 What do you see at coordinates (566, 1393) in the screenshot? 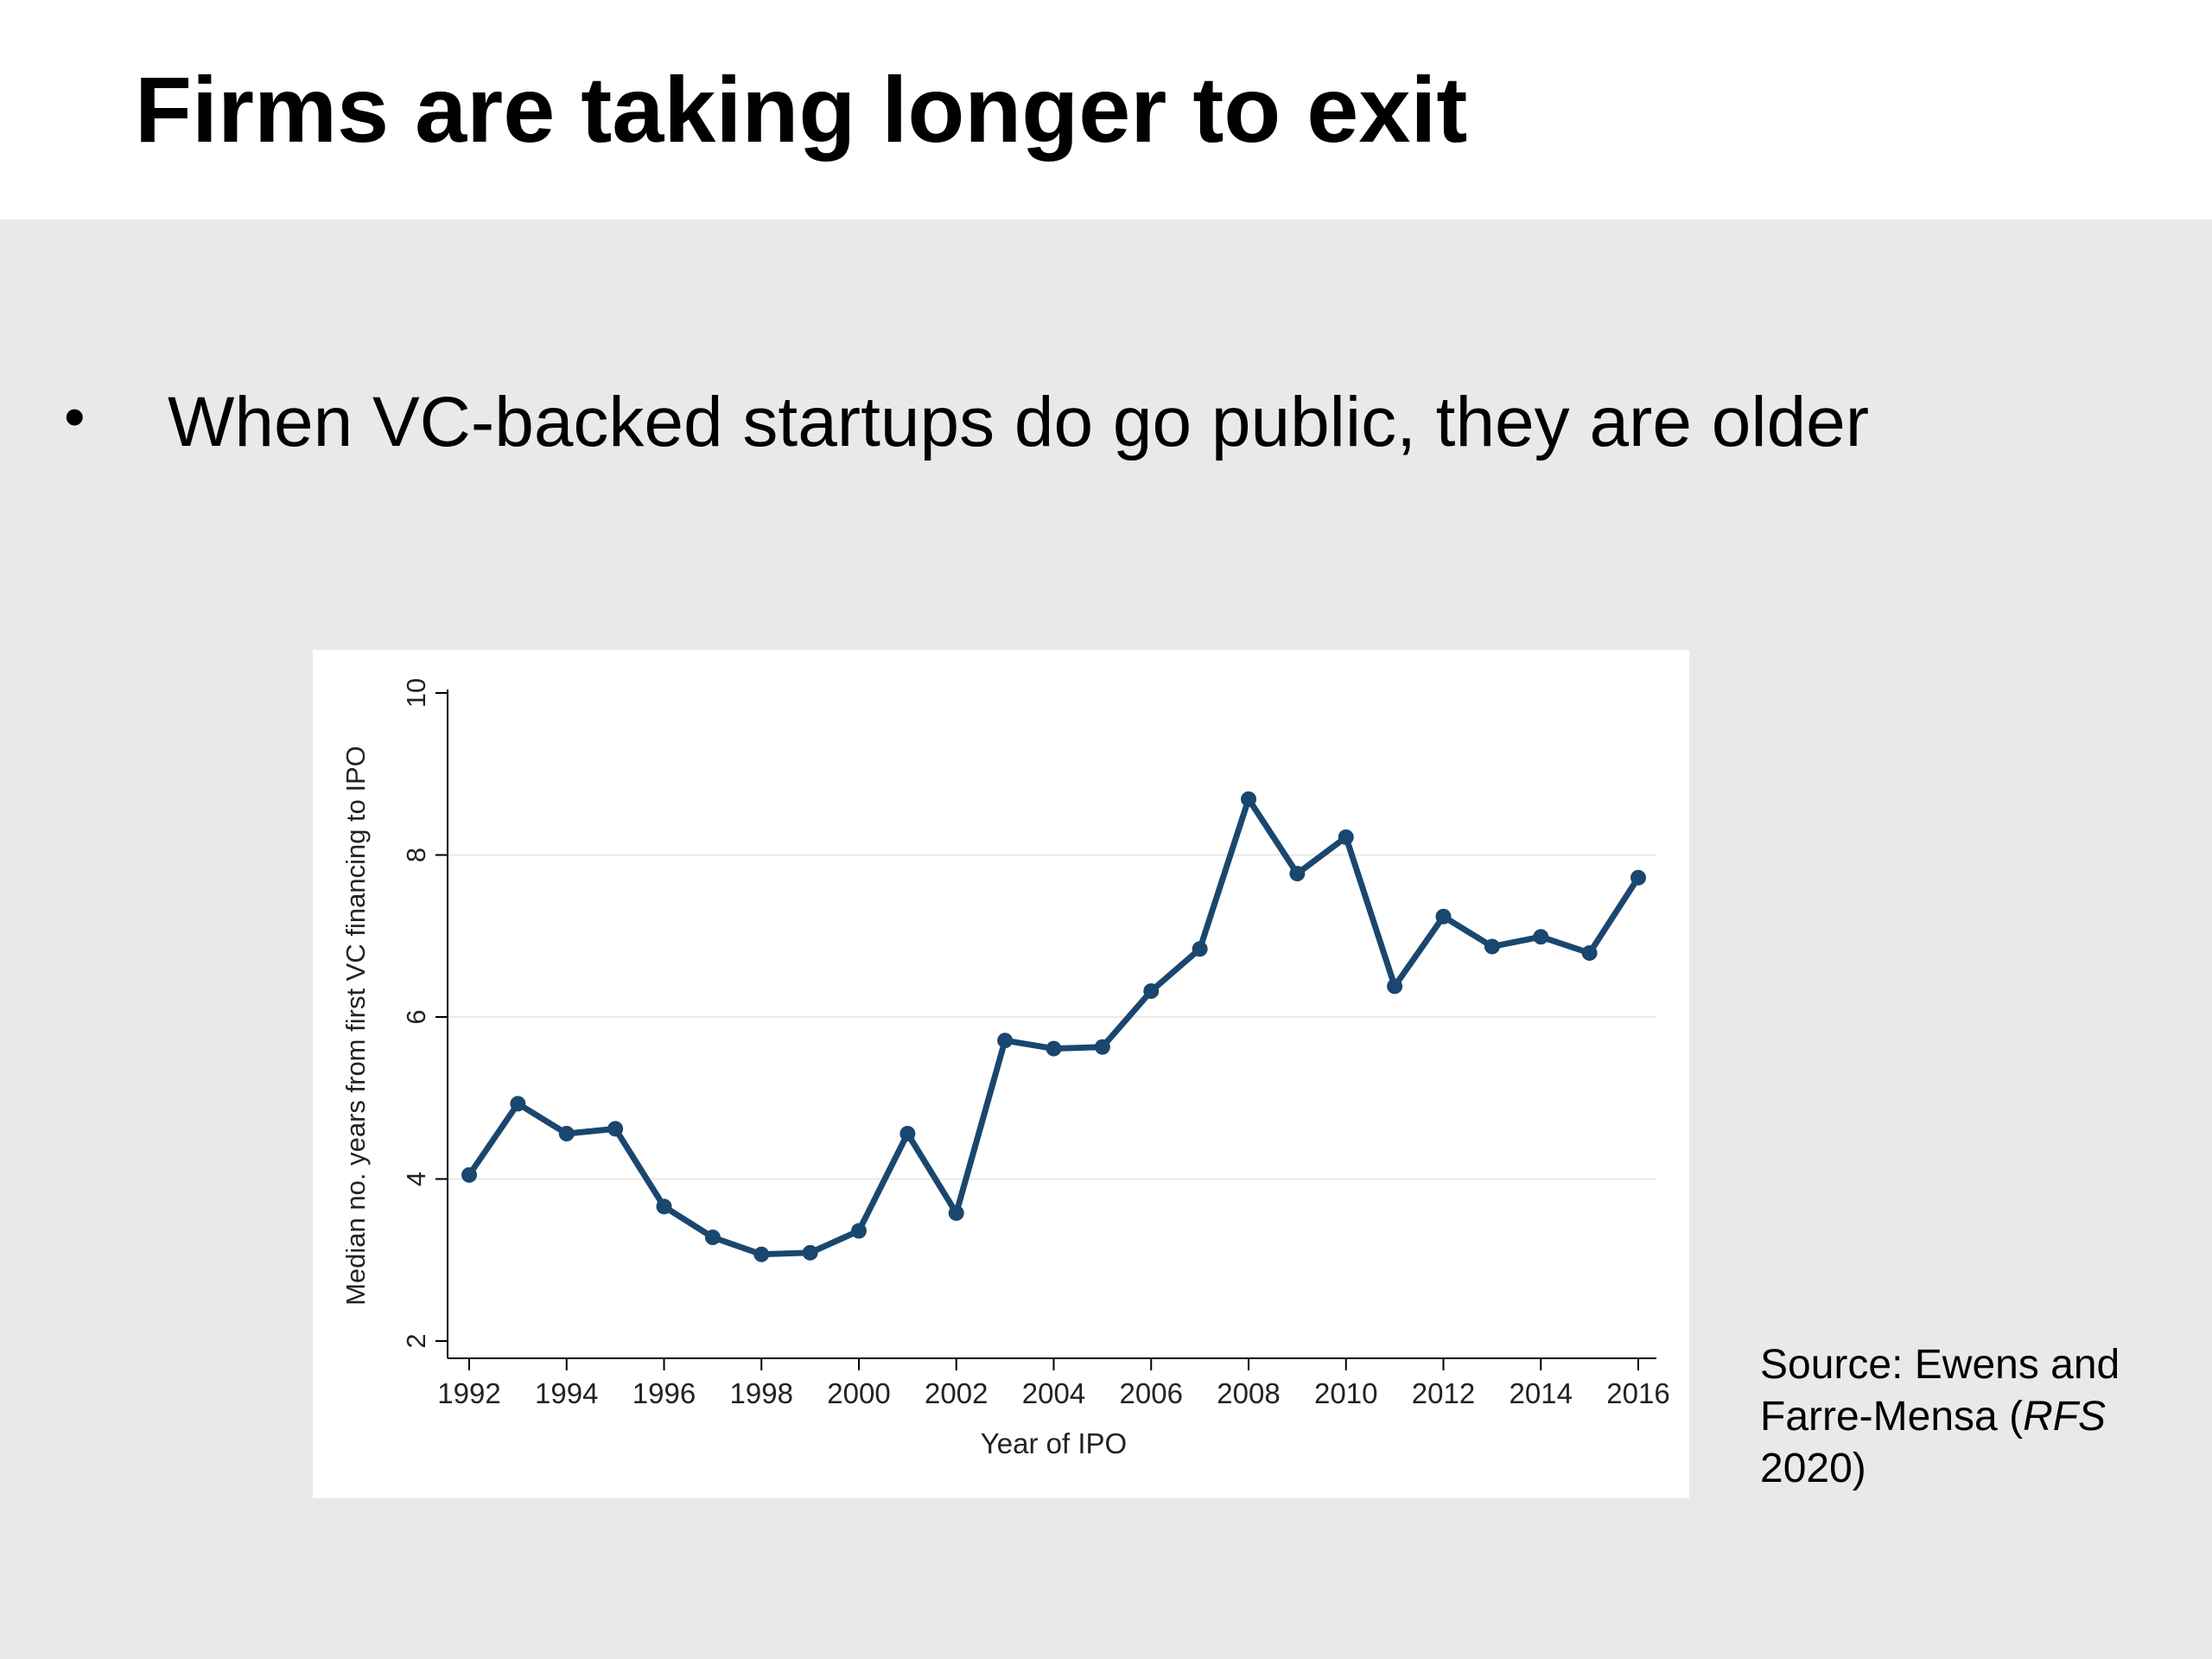
I see `x-tick-label: 1994` at bounding box center [566, 1393].